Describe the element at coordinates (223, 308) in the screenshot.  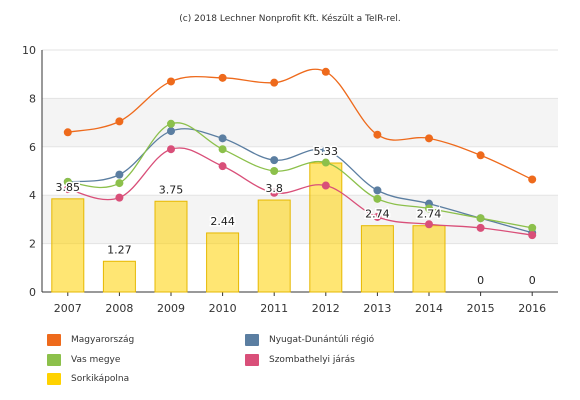
I see `x-tick-label: 2010` at that location.